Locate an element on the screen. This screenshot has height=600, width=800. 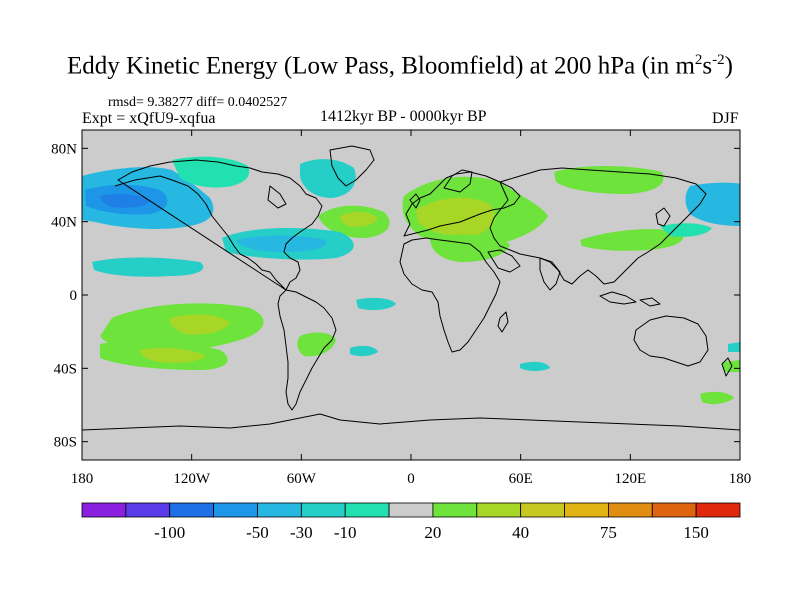
season-label: DJF is located at coordinates (725, 118).